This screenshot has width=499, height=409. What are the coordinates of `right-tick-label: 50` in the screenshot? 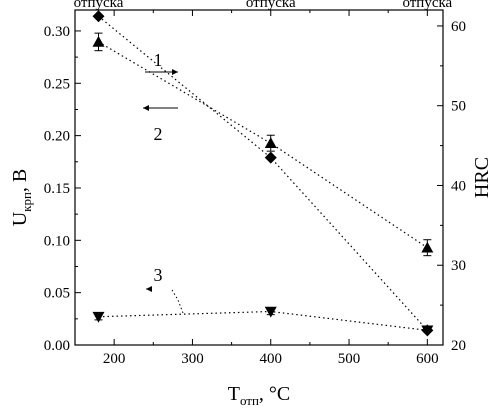 It's located at (458, 107).